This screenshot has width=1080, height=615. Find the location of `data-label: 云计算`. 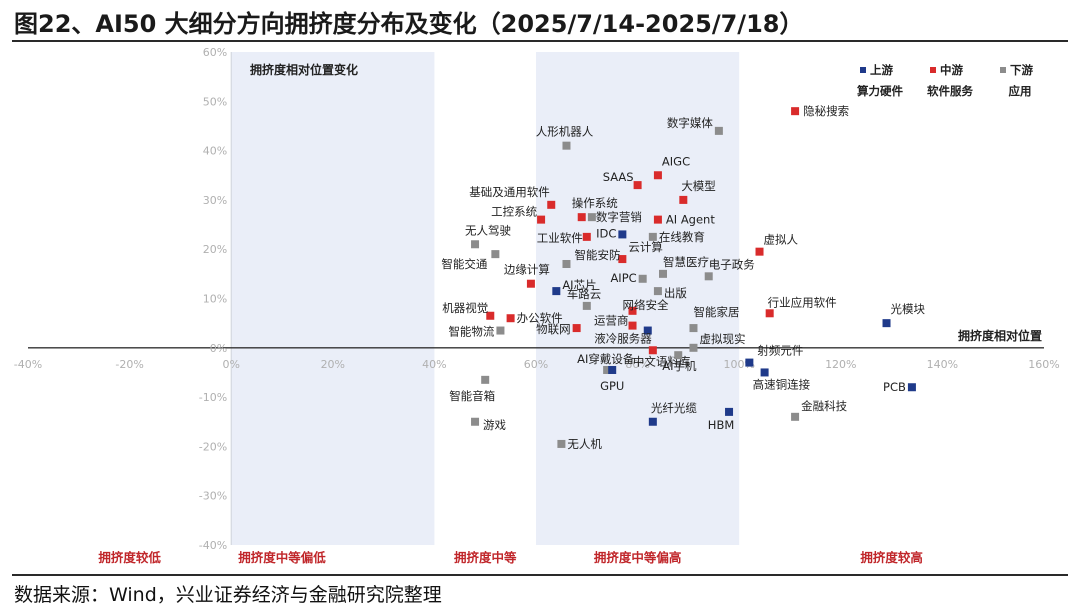

data-label: 云计算 is located at coordinates (645, 247).